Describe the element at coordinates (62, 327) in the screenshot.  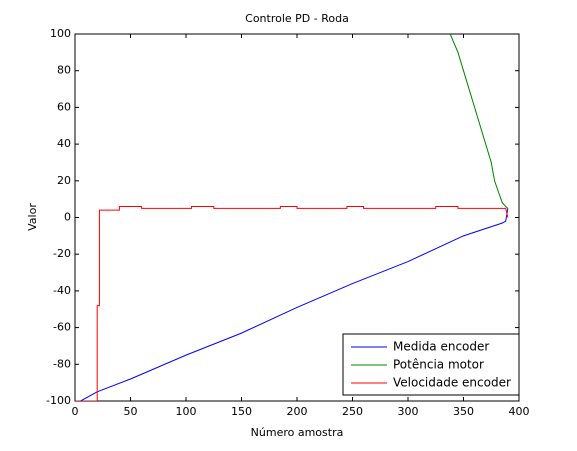
I see `y-tick-label: -60` at that location.